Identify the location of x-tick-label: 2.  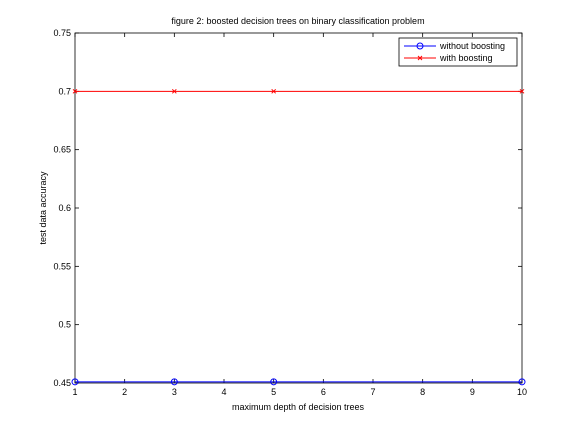
(124, 392).